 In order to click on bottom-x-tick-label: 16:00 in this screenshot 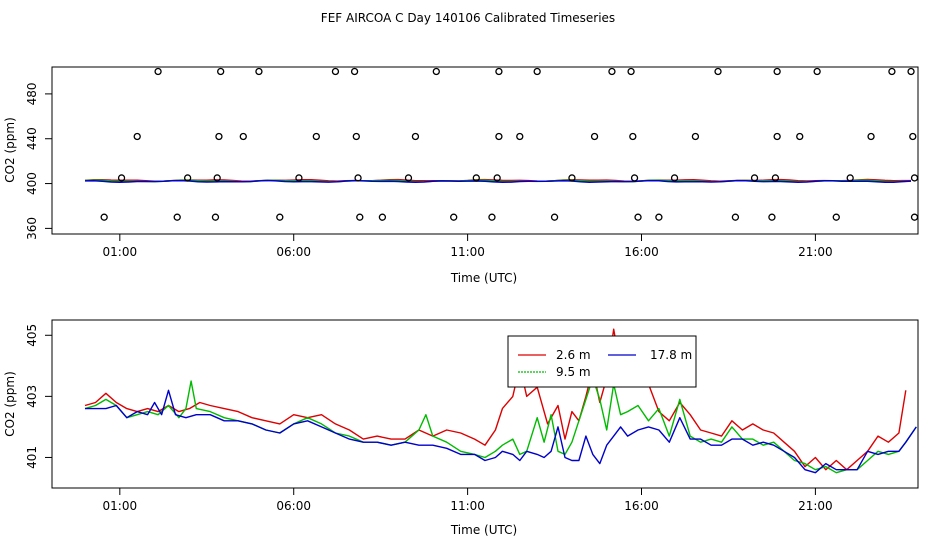, I will do `click(641, 506)`.